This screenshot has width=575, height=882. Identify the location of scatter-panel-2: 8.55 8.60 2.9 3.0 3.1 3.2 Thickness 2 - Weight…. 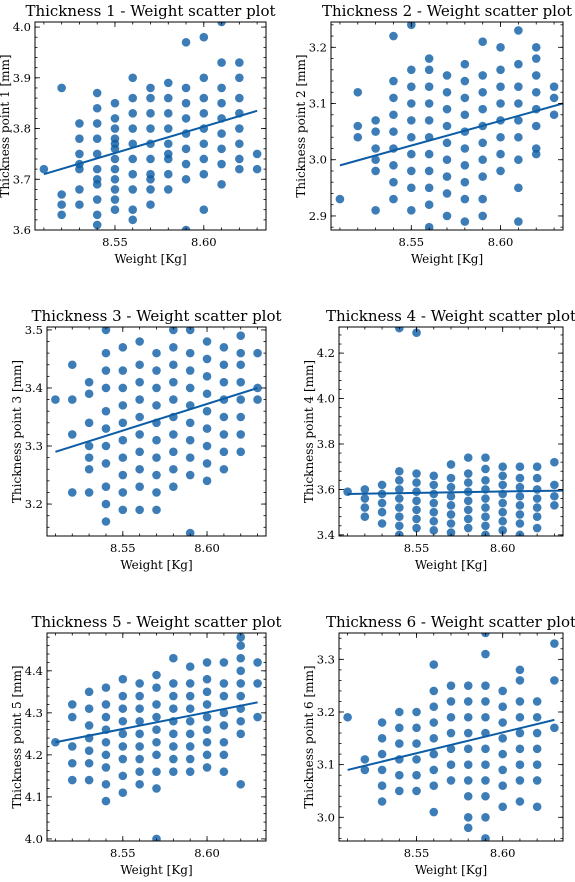
(433, 134).